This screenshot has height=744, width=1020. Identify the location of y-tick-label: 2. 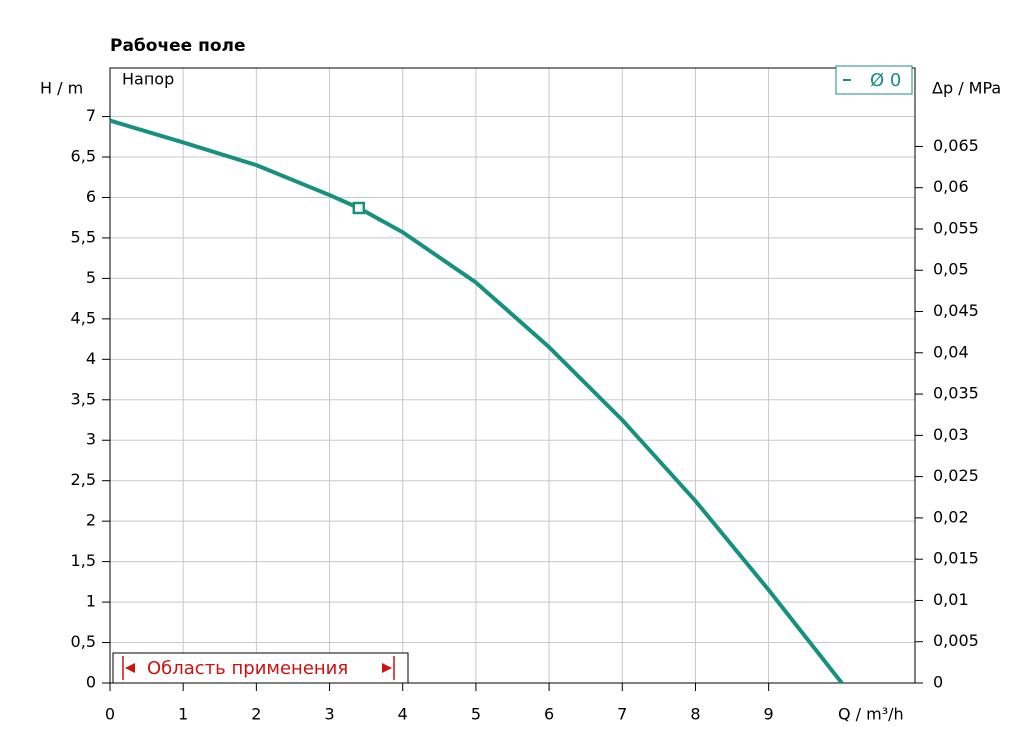
(91, 520).